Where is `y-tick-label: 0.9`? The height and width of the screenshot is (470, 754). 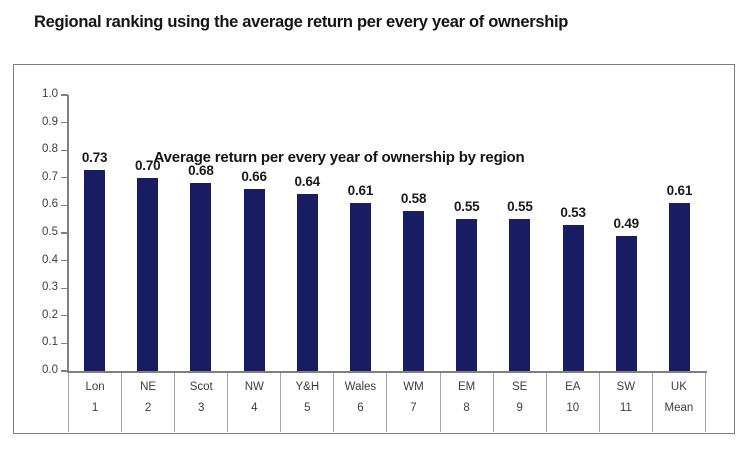
y-tick-label: 0.9 is located at coordinates (50, 121).